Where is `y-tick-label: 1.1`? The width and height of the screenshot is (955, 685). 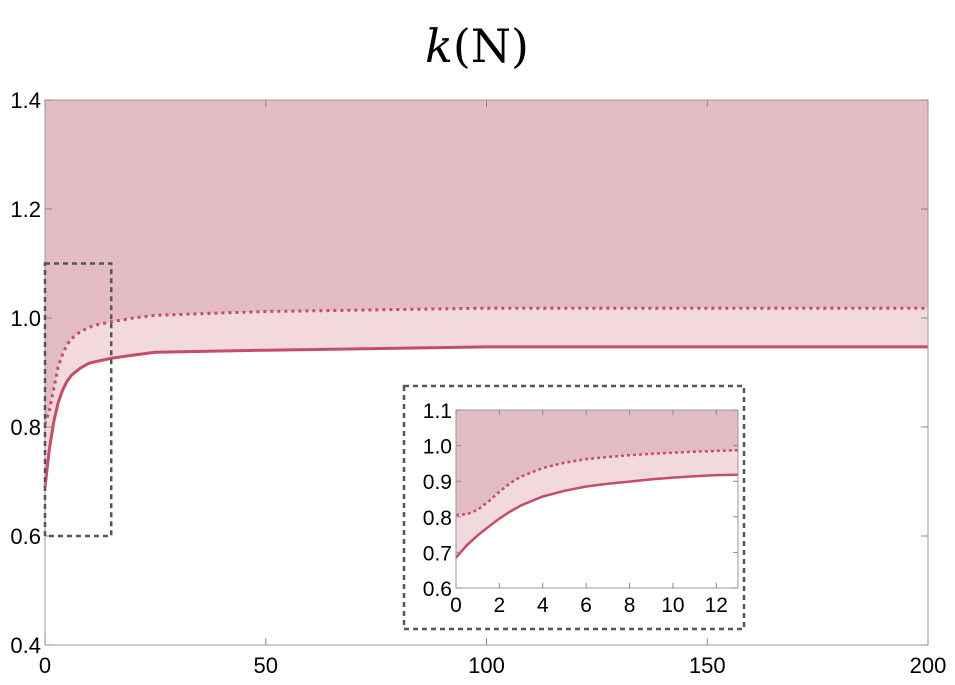 y-tick-label: 1.1 is located at coordinates (437, 411).